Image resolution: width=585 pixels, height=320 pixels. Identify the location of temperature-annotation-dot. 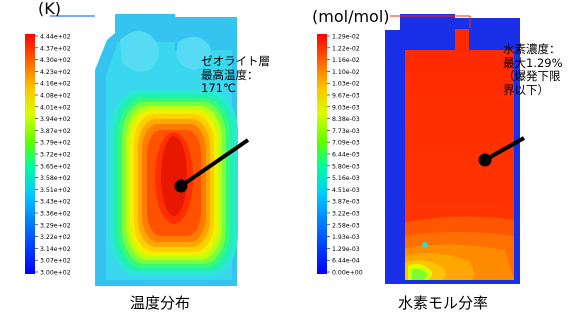
(181, 186).